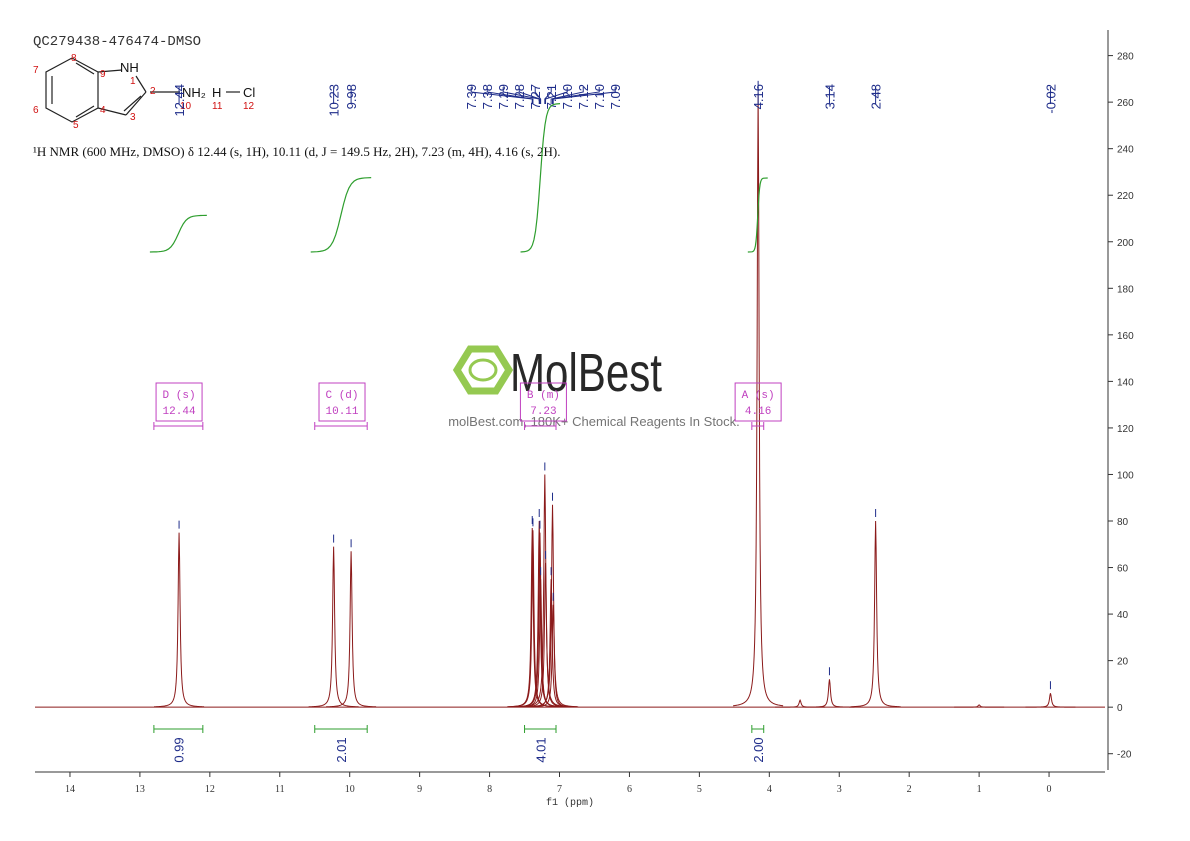 This screenshot has height=841, width=1190. What do you see at coordinates (133, 81) in the screenshot?
I see `atom-number: 1` at bounding box center [133, 81].